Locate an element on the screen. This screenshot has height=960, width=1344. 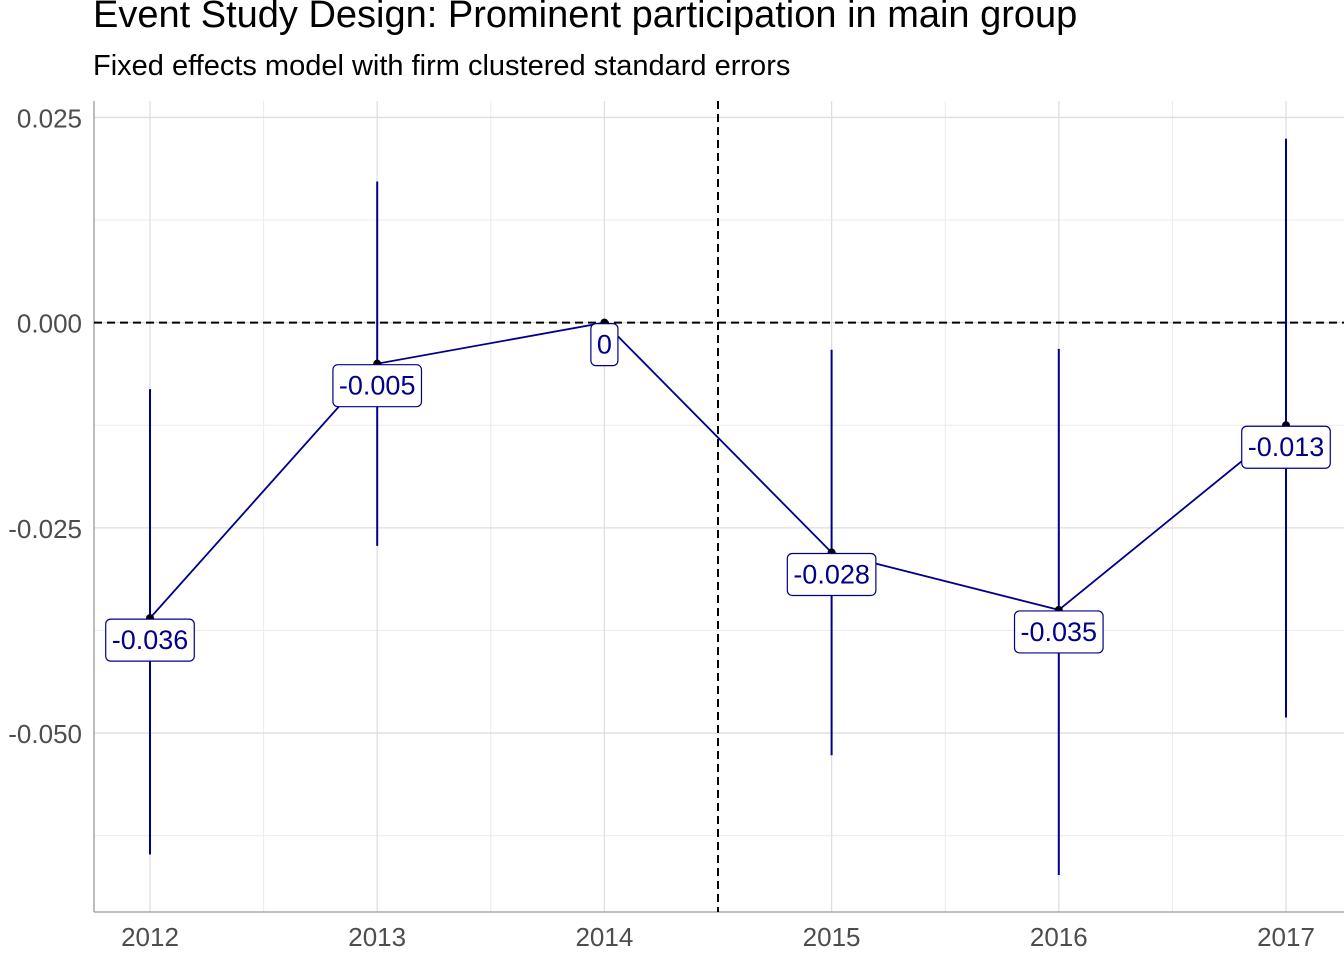
x-tick-label: 2016 is located at coordinates (1059, 937).